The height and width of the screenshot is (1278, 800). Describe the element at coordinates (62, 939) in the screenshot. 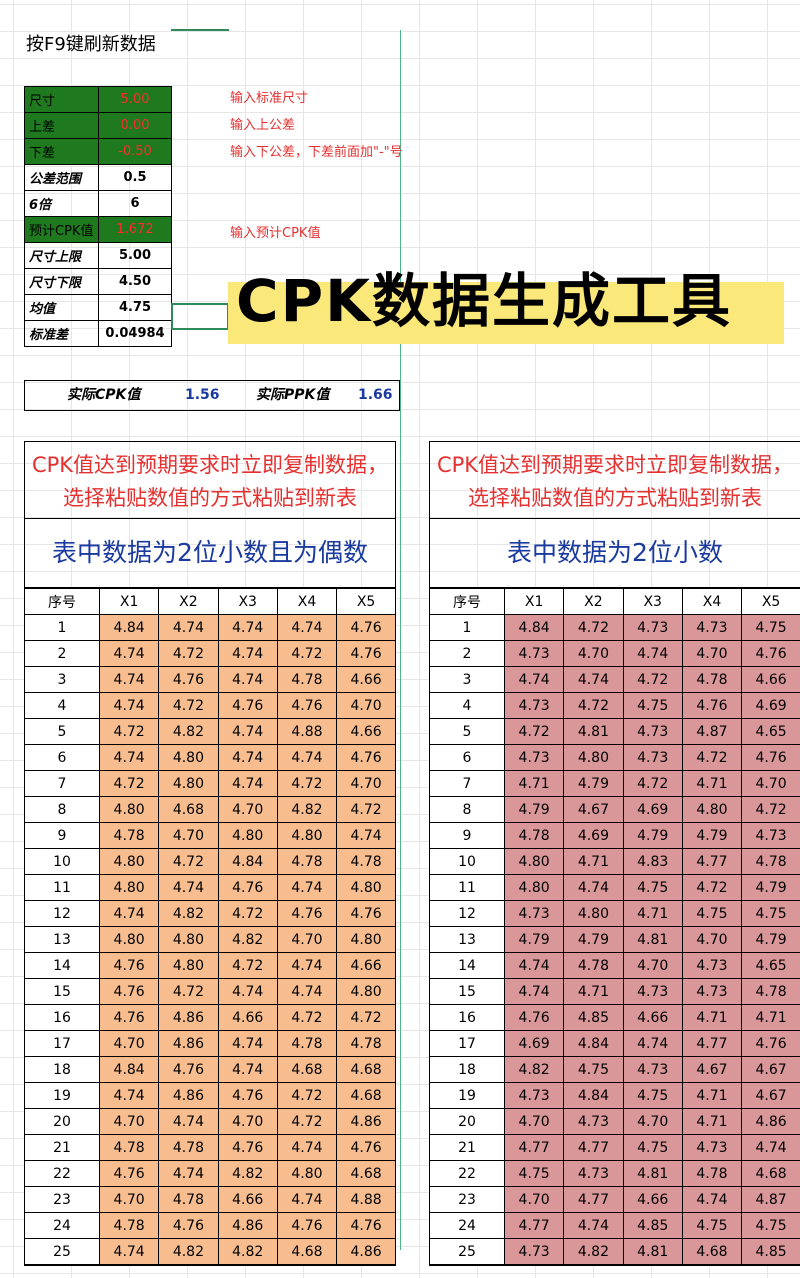

I see `row-index: 13` at that location.